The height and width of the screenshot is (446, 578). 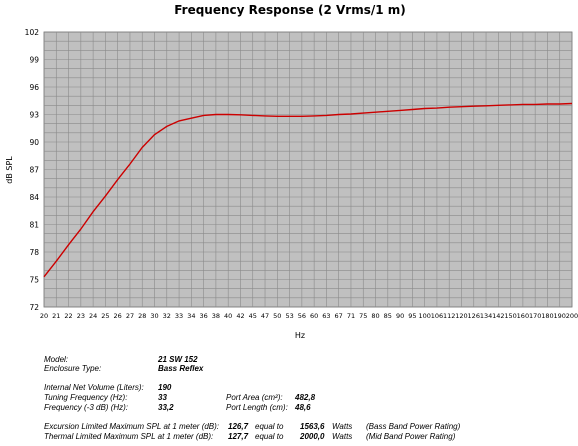 What do you see at coordinates (162, 397) in the screenshot?
I see `tuning-value: 33` at bounding box center [162, 397].